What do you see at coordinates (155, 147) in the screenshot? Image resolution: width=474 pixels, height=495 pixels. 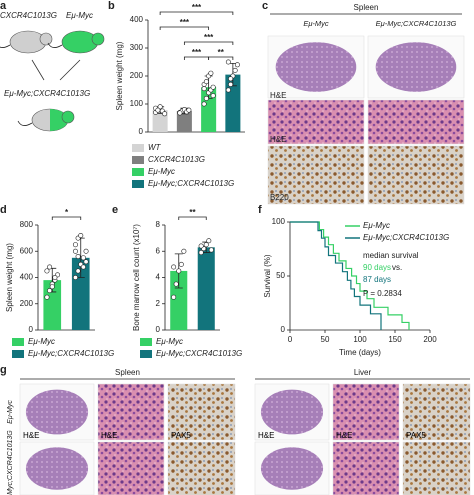 I see `legend-label: WT` at bounding box center [155, 147].